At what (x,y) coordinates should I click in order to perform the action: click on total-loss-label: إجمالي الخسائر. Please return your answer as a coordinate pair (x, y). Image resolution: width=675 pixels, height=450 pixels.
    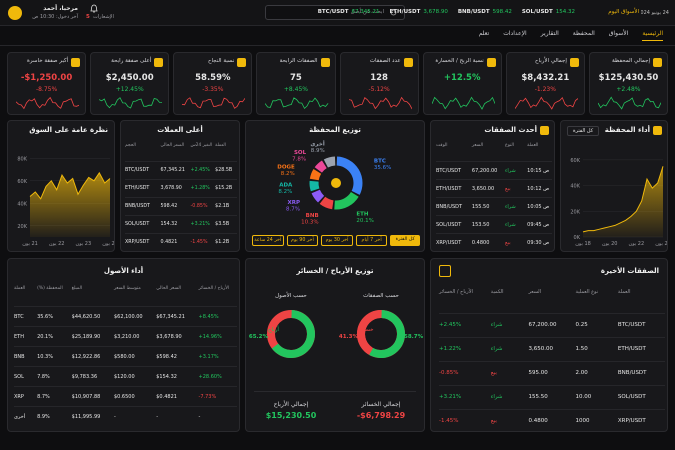
    Looking at the image, I should click on (381, 404).